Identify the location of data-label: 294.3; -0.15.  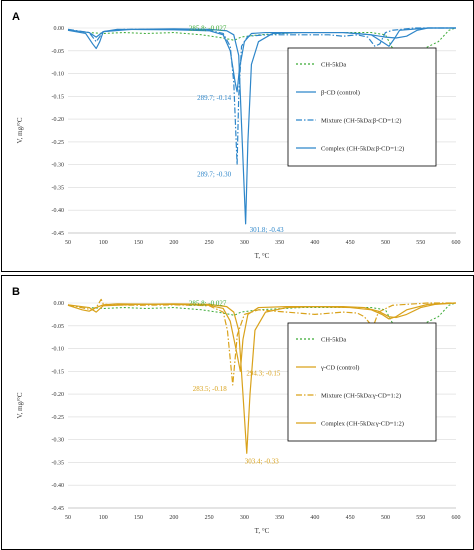
(263, 373).